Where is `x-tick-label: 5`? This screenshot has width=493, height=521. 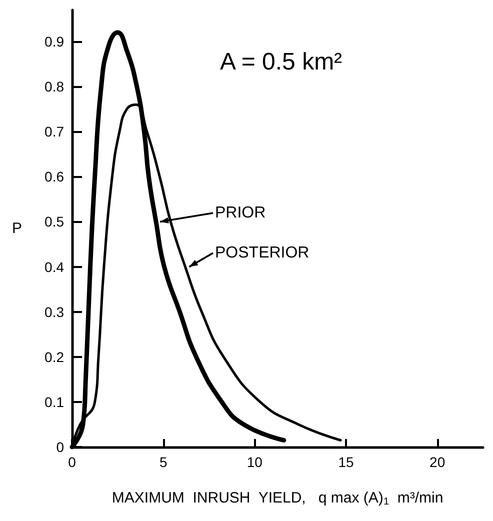 x-tick-label: 5 is located at coordinates (163, 462).